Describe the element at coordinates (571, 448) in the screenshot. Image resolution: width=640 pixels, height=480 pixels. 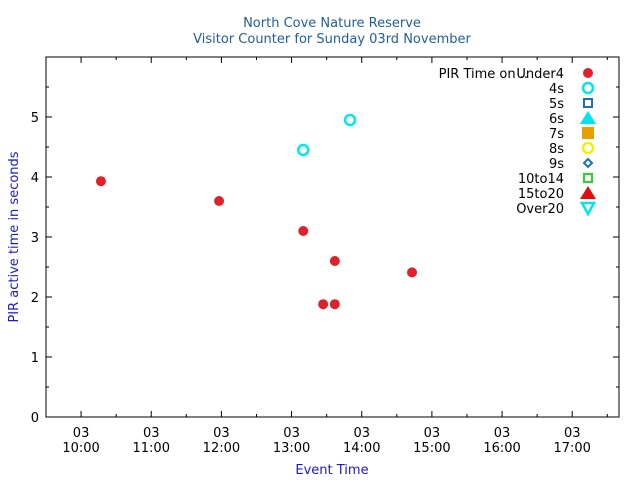
I see `x-tick-time: 17:00` at that location.